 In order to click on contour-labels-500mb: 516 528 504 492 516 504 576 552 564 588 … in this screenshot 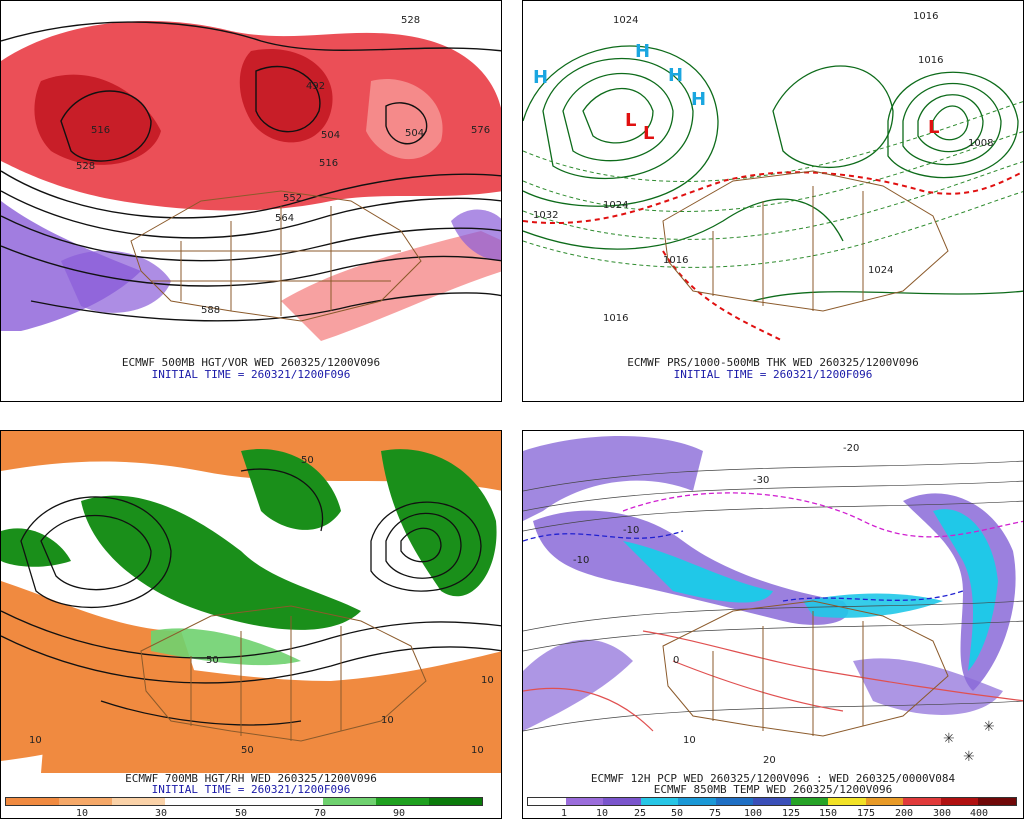, I will do `click(283, 165)`.